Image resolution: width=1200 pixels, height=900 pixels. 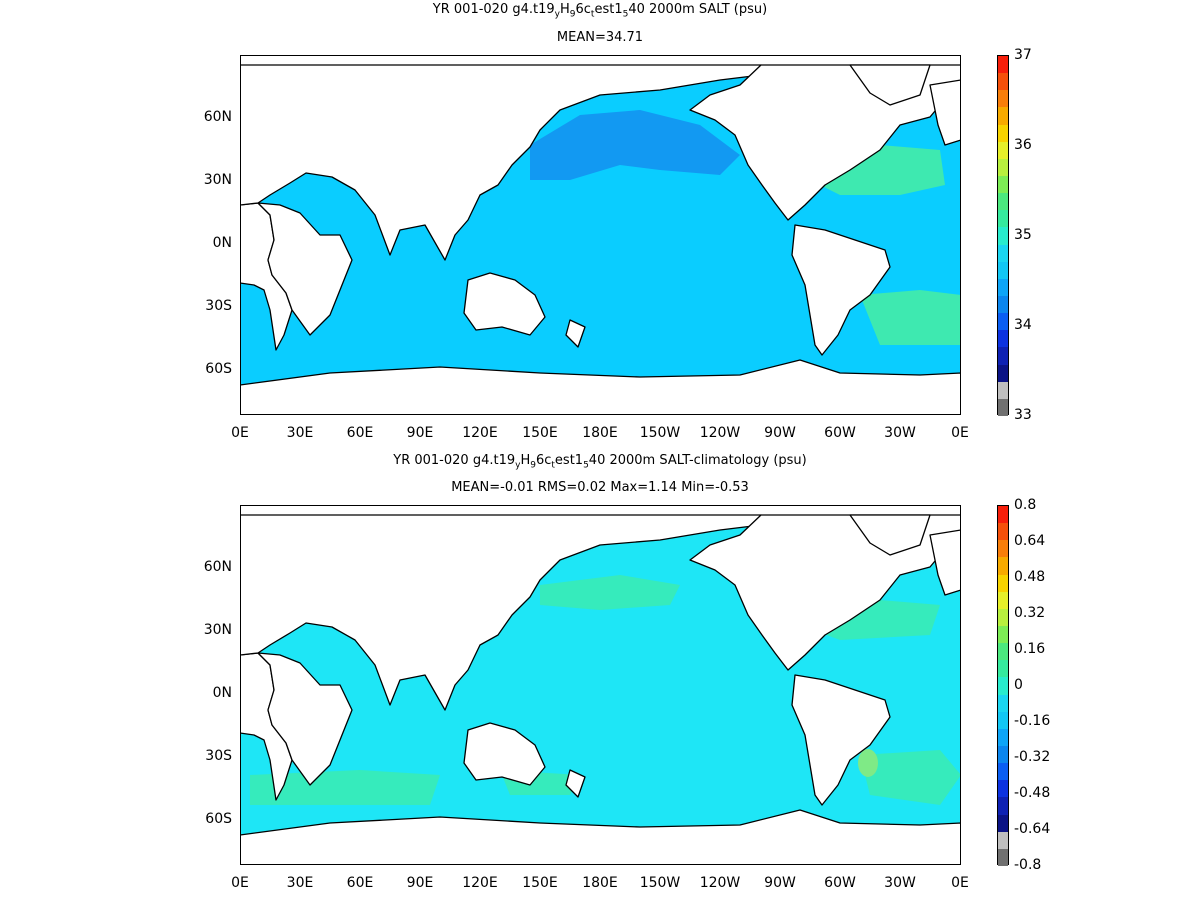 I want to click on colorbar-tick-label: 0.32, so click(x=1030, y=613).